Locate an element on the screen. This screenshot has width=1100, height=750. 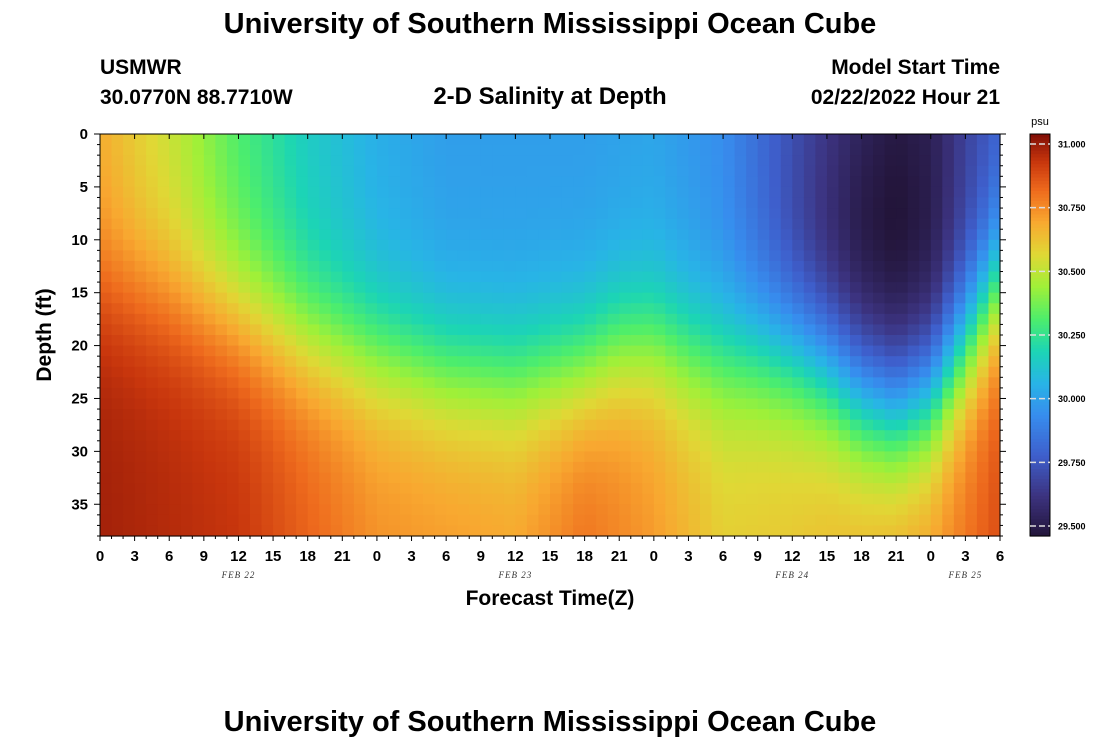
x-tick-label: 9 is located at coordinates (204, 556).